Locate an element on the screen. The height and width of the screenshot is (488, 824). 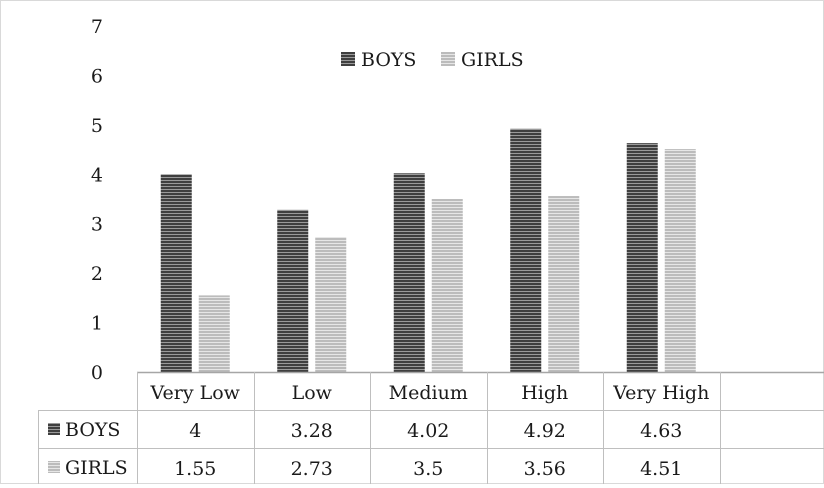
legend-swatch-boys is located at coordinates (348, 59).